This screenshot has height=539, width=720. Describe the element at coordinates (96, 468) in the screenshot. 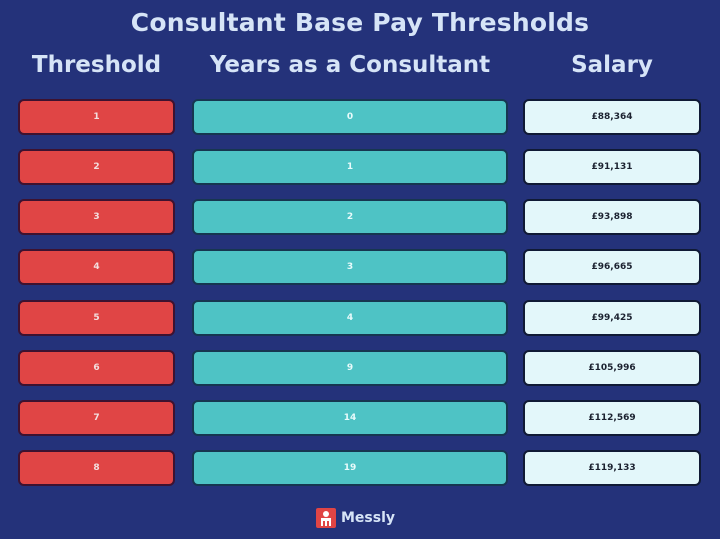

I see `threshold-cell: 8` at that location.